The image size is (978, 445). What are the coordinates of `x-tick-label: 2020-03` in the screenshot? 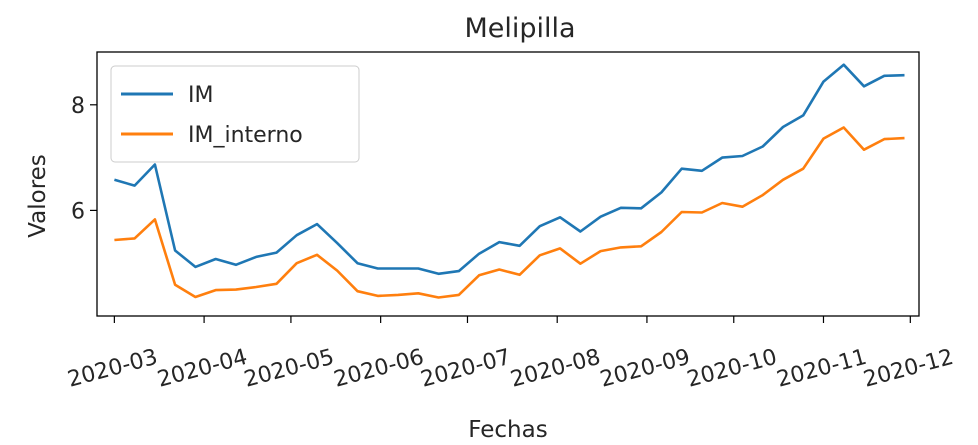 It's located at (112, 369).